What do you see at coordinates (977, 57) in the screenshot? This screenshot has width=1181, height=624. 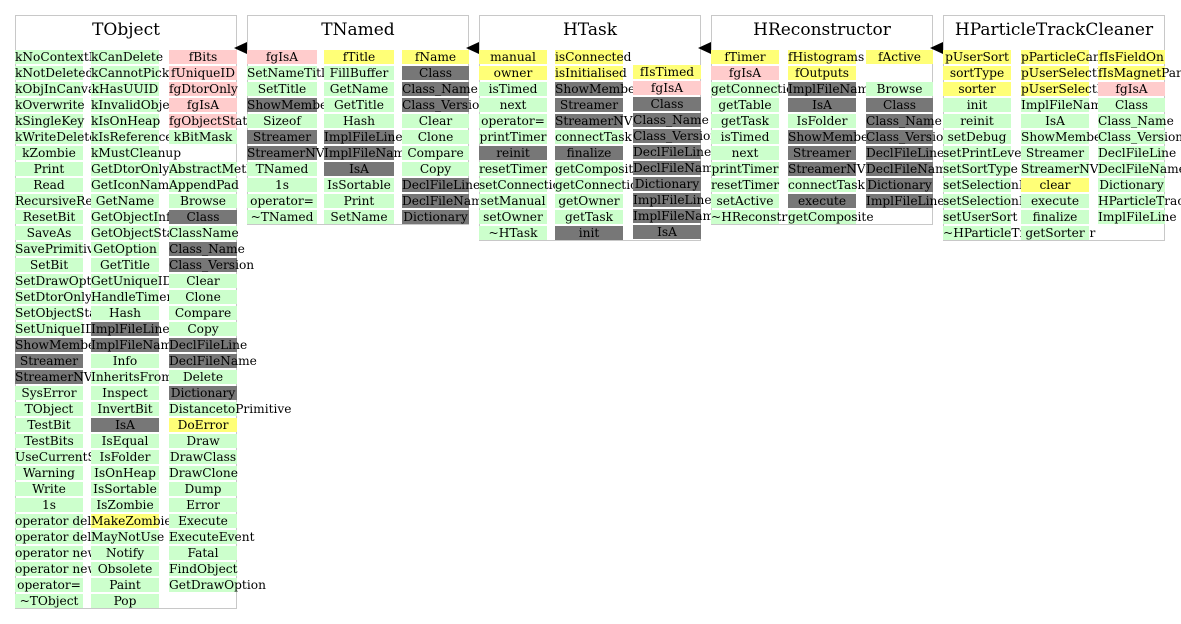 I see `class-member: pUserSort` at bounding box center [977, 57].